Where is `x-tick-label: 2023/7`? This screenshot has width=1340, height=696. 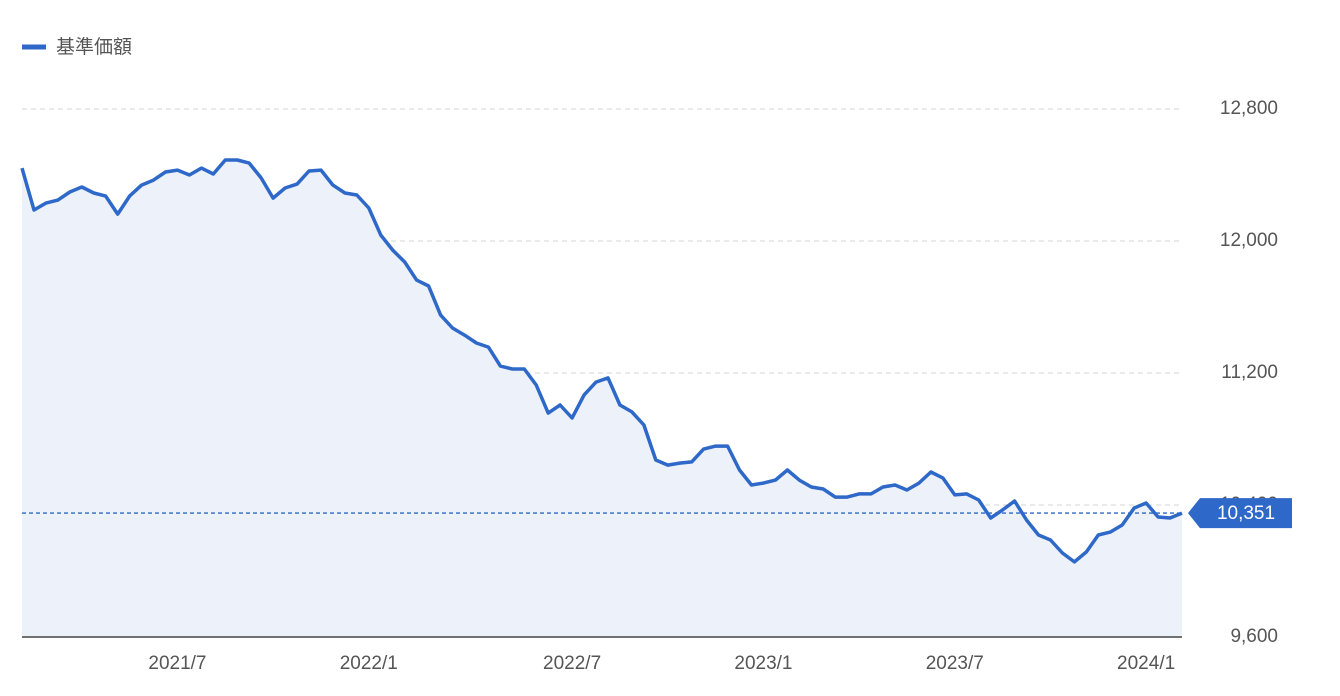 x-tick-label: 2023/7 is located at coordinates (955, 663).